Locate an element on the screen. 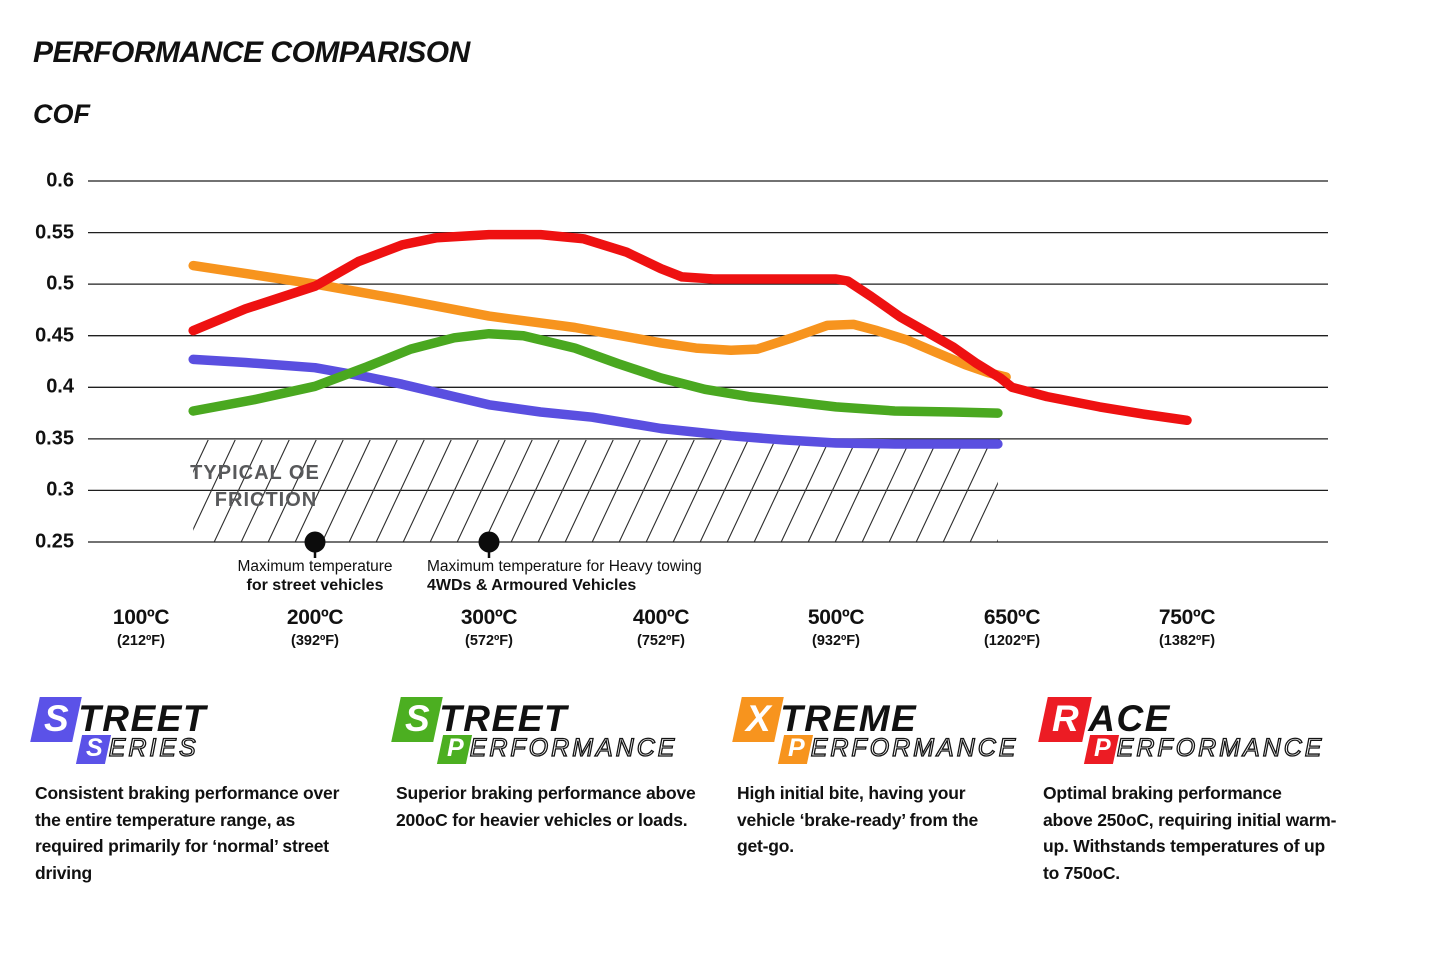 The height and width of the screenshot is (972, 1445). marker-annotation-line2: 4WDs & Armoured Vehicles is located at coordinates (532, 585).